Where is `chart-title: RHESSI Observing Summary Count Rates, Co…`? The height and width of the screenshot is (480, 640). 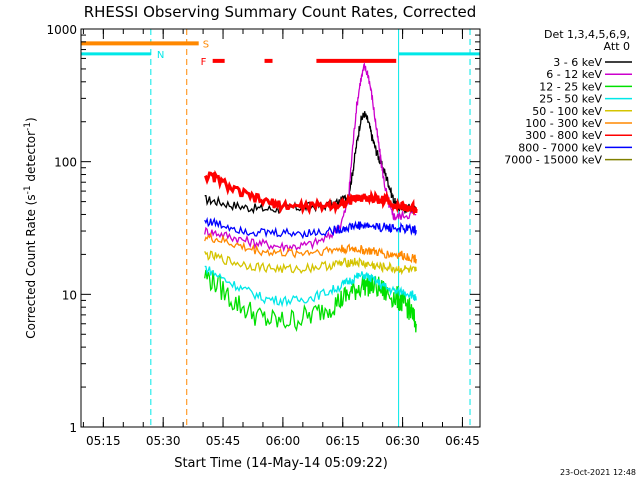 chart-title: RHESSI Observing Summary Count Rates, Co… is located at coordinates (280, 12).